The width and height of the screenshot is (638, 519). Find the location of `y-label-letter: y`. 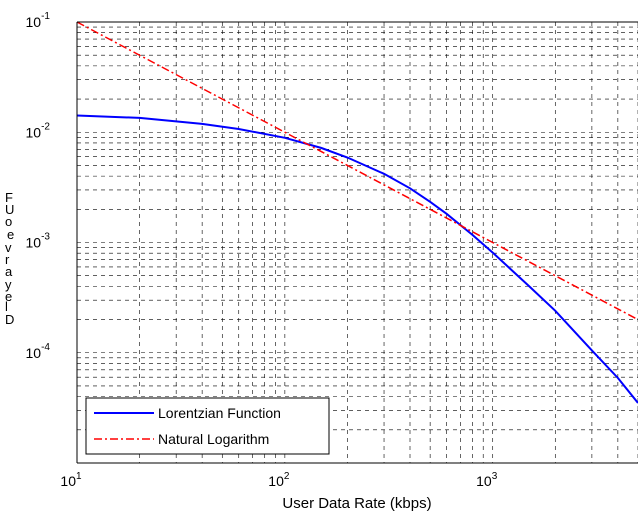

y-label-letter: y is located at coordinates (8, 284).